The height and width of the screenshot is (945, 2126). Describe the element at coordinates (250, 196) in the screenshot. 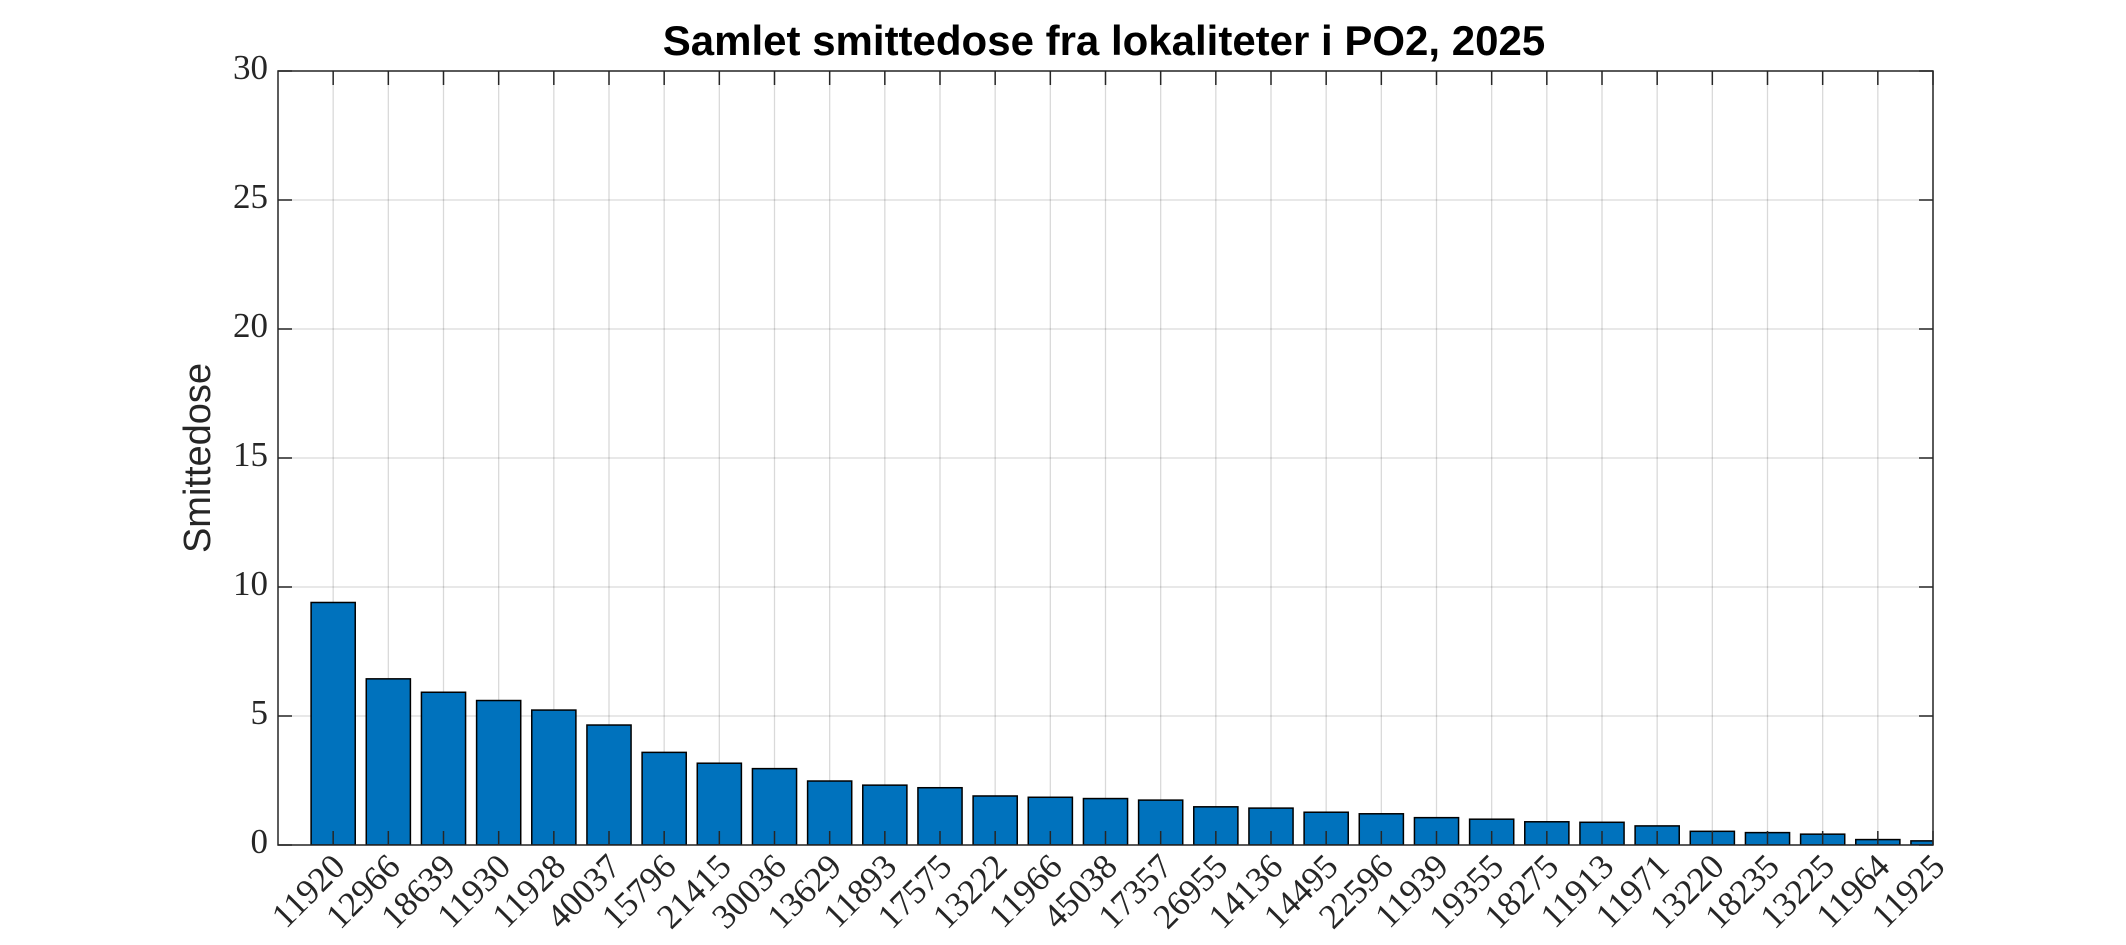

I see `y-tick-label: 25` at that location.